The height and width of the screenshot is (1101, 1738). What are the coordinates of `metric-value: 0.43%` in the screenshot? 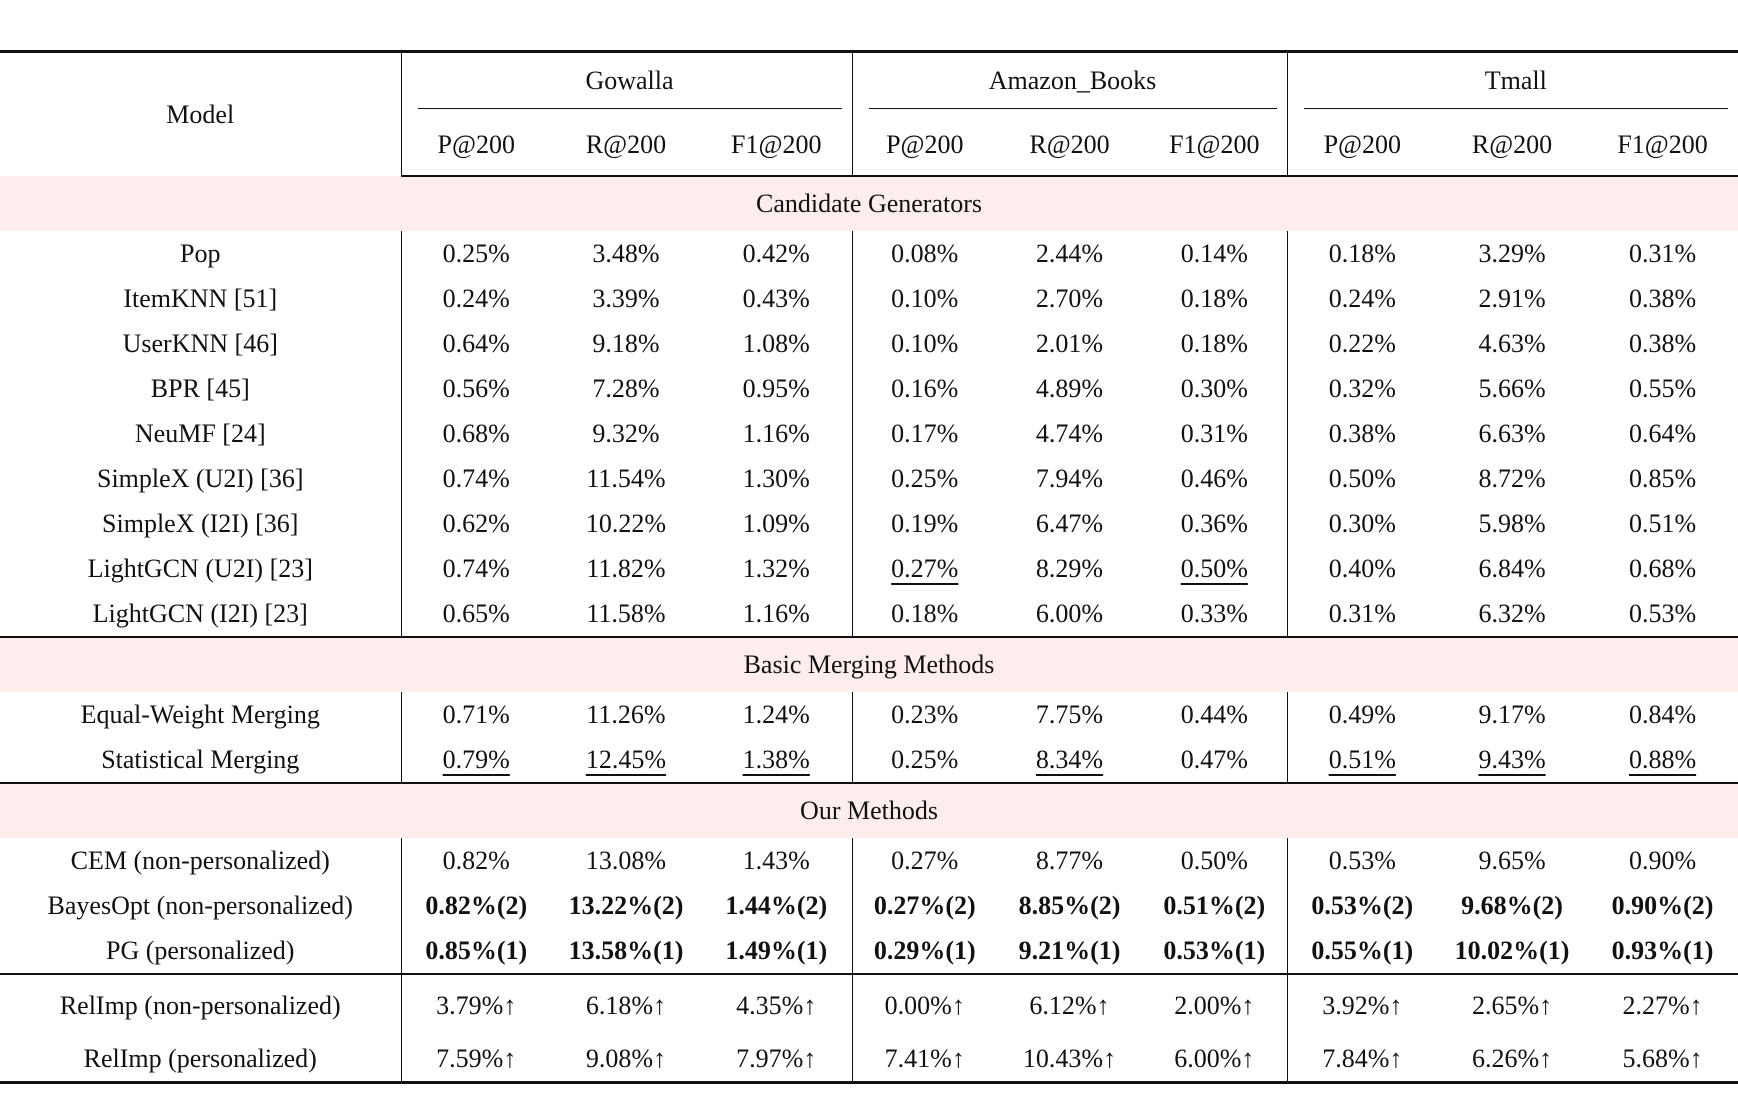 It's located at (776, 298).